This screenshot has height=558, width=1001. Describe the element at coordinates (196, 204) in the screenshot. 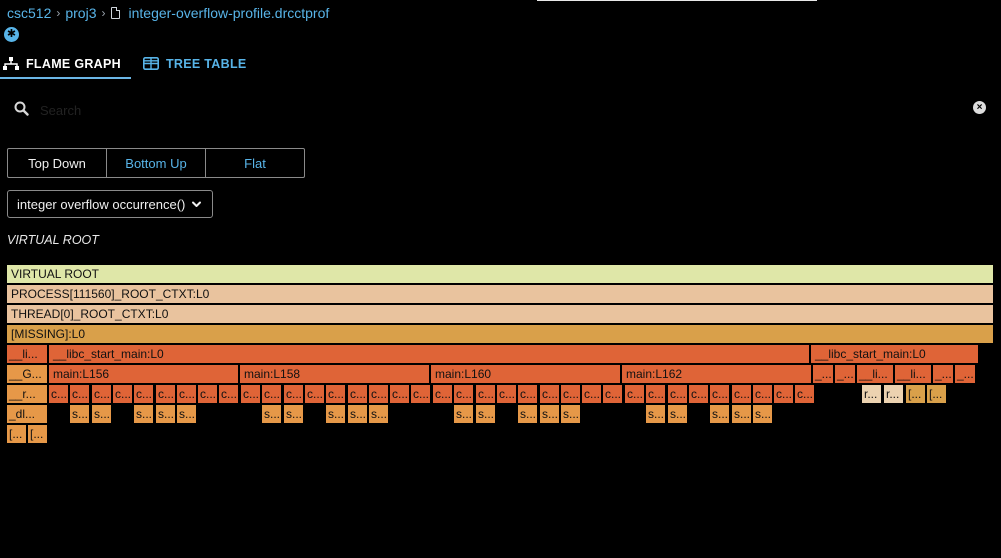

I see `chevron-down-icon` at that location.